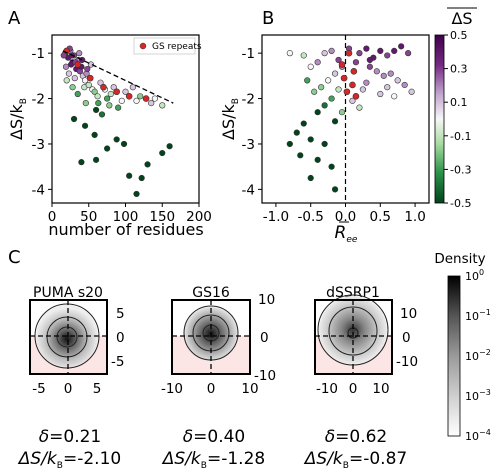  What do you see at coordinates (18, 119) in the screenshot?
I see `panel-a-y-label: ΔS/kB` at bounding box center [18, 119].